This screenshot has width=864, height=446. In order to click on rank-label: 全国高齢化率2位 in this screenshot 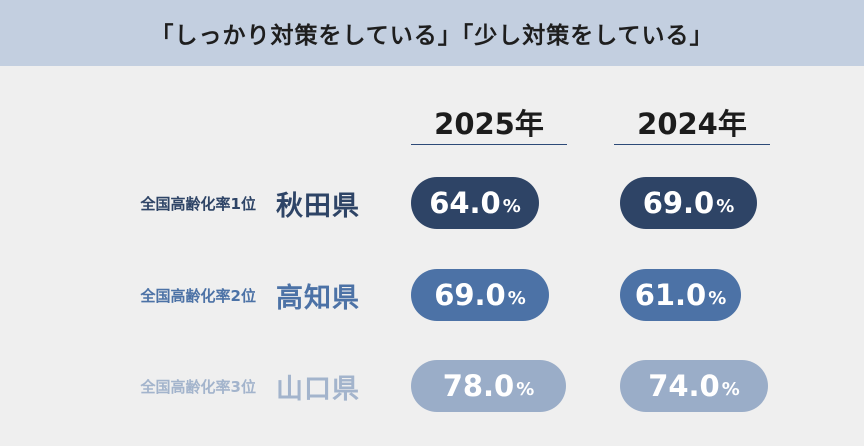, I will do `click(198, 296)`.